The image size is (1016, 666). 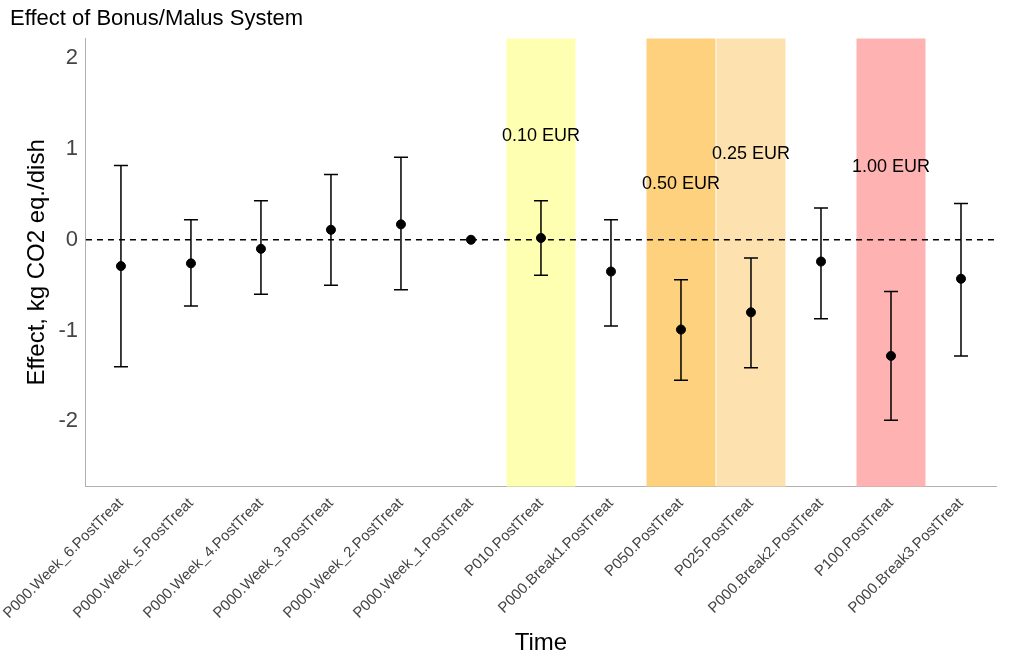 I want to click on x-axis-title: Time, so click(x=541, y=642).